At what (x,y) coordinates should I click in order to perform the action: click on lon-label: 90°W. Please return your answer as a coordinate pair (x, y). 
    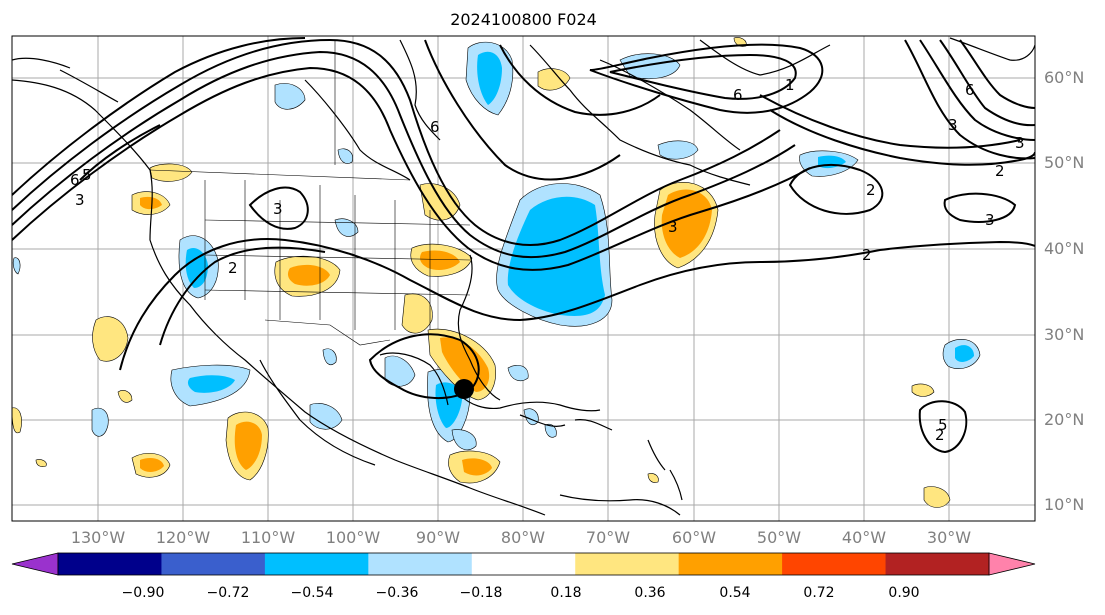
    Looking at the image, I should click on (438, 537).